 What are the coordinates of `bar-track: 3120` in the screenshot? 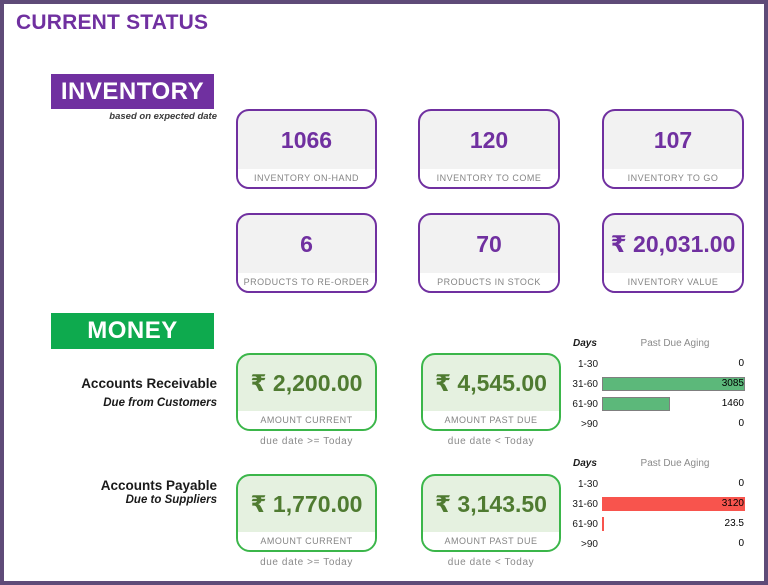 It's located at (673, 504).